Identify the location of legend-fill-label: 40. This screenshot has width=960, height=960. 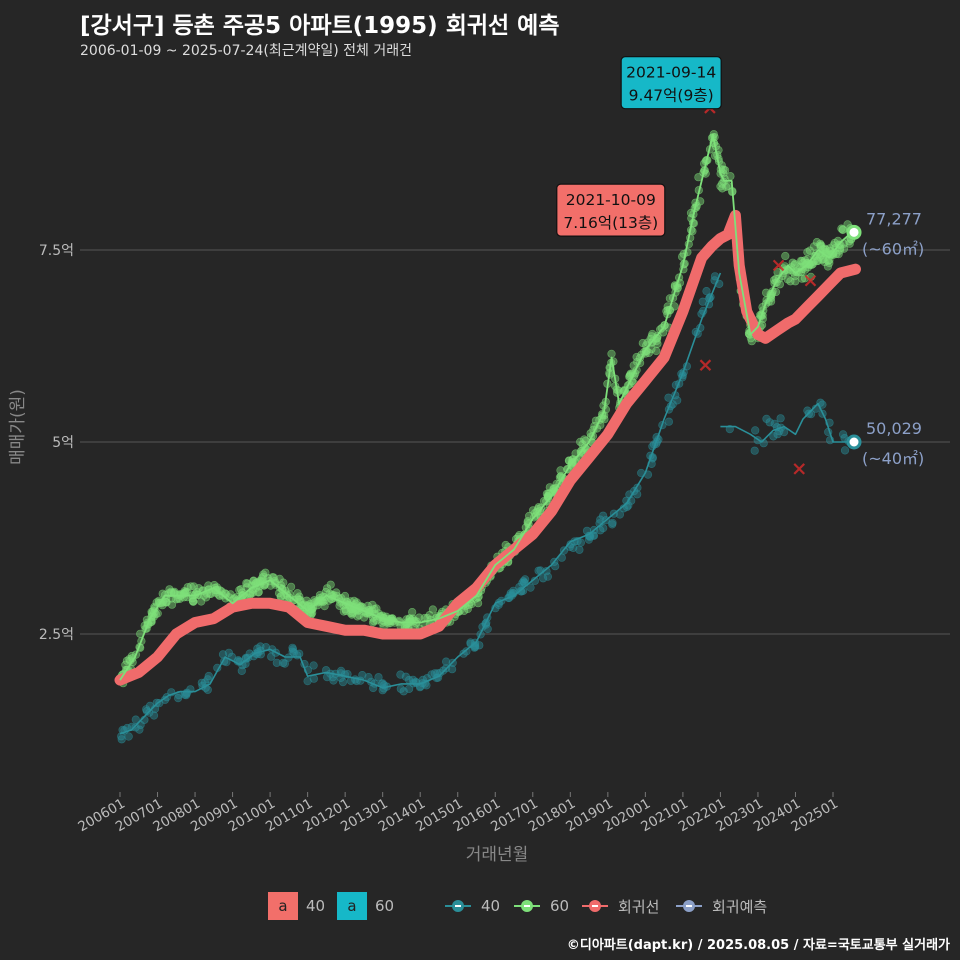
(316, 906).